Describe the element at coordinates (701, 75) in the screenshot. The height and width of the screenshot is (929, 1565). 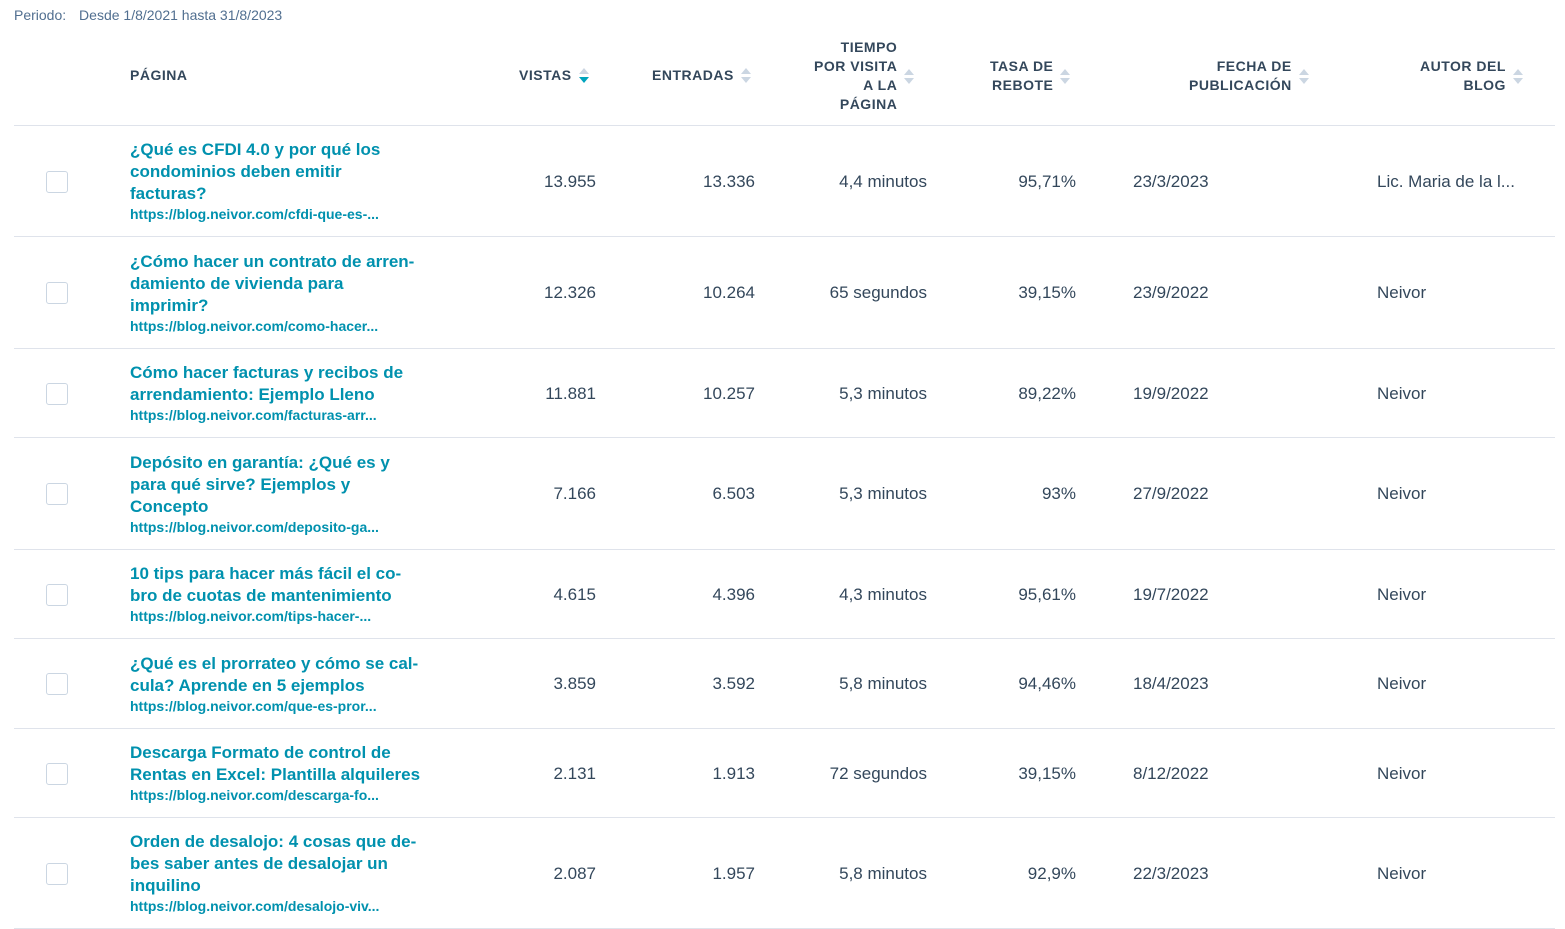
I see `column-header-entries: ENTRADAS` at that location.